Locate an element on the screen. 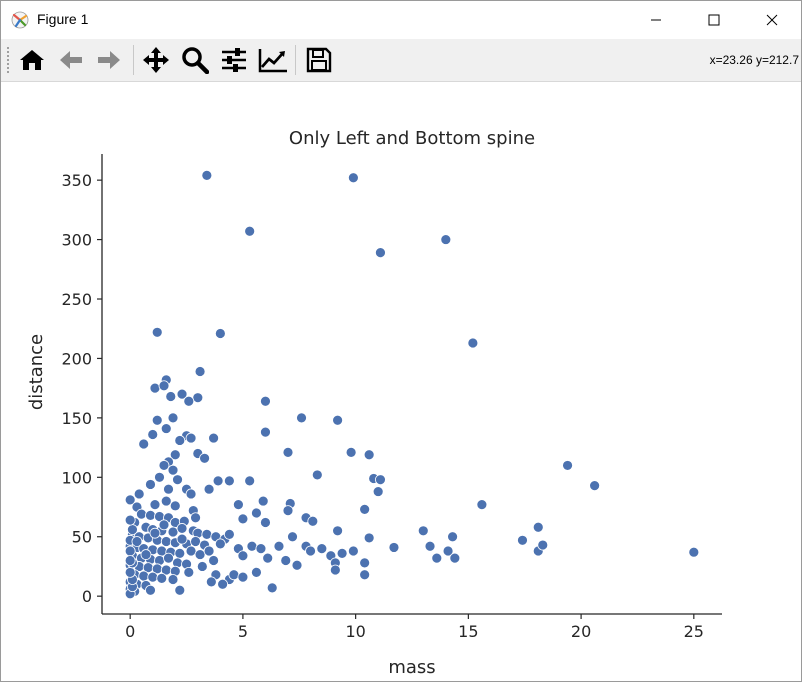 The image size is (802, 685). chart-line-icon is located at coordinates (272, 61).